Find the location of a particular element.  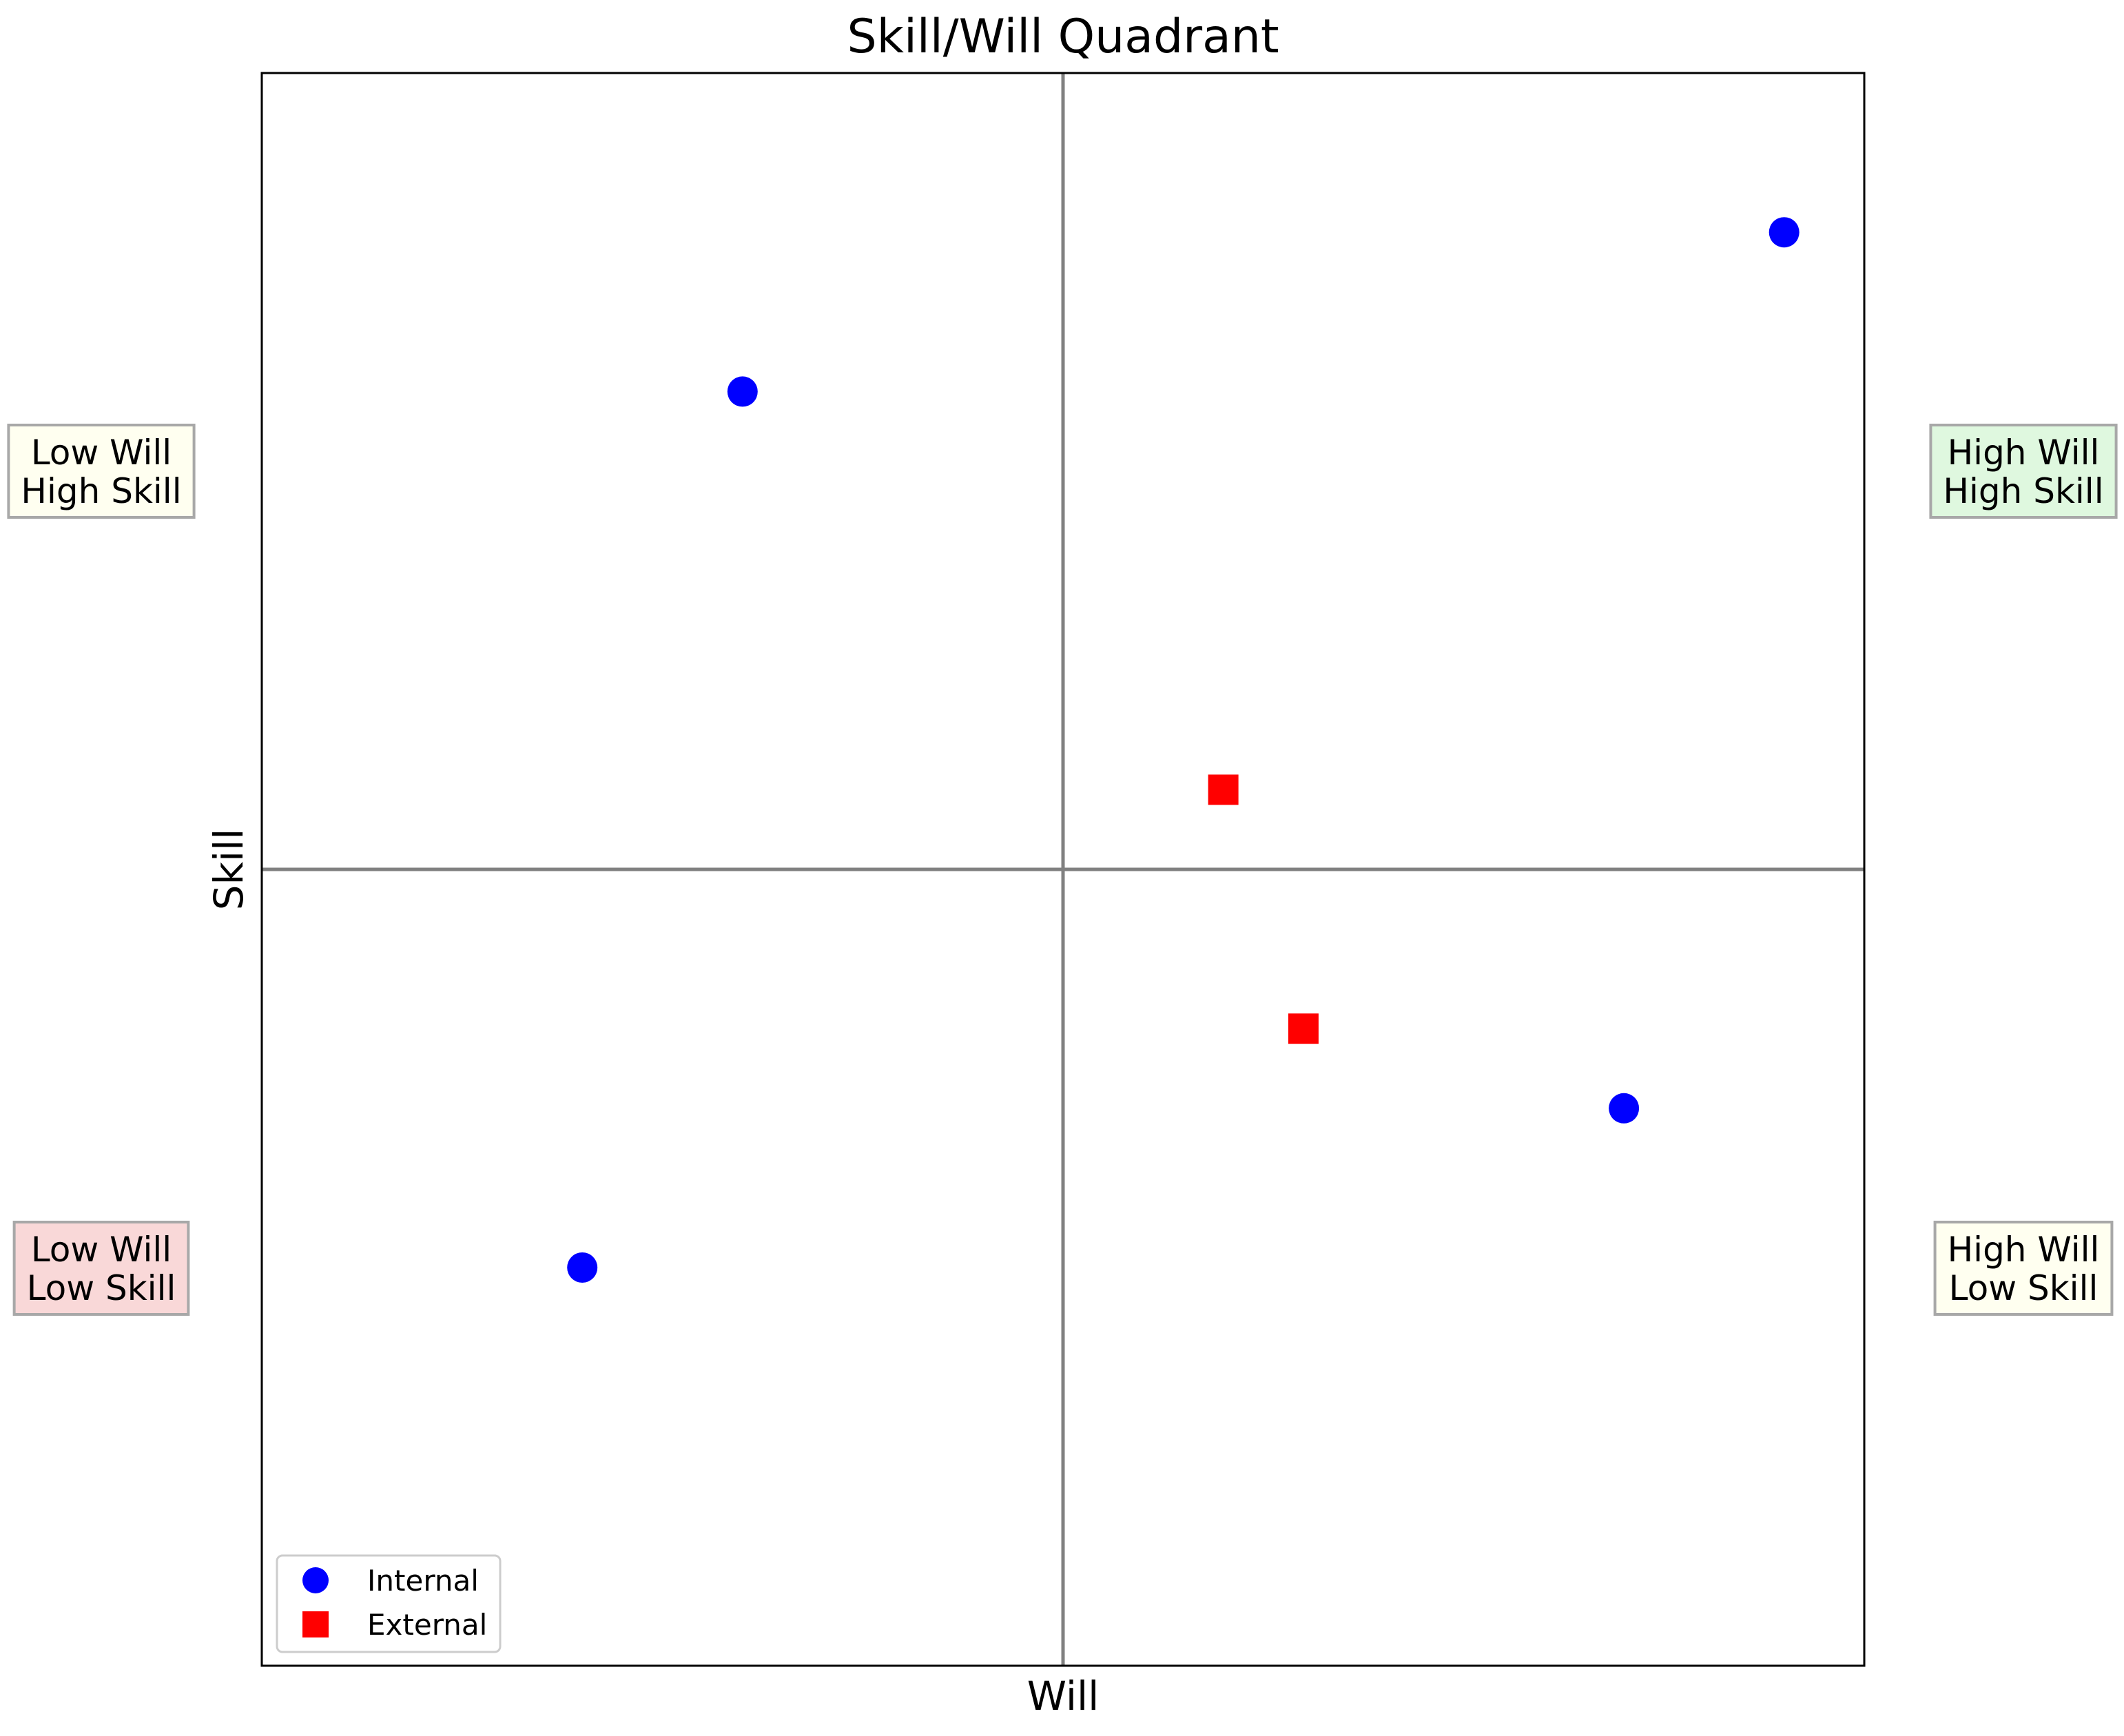

legend-label-internal: Internal is located at coordinates (423, 1581).